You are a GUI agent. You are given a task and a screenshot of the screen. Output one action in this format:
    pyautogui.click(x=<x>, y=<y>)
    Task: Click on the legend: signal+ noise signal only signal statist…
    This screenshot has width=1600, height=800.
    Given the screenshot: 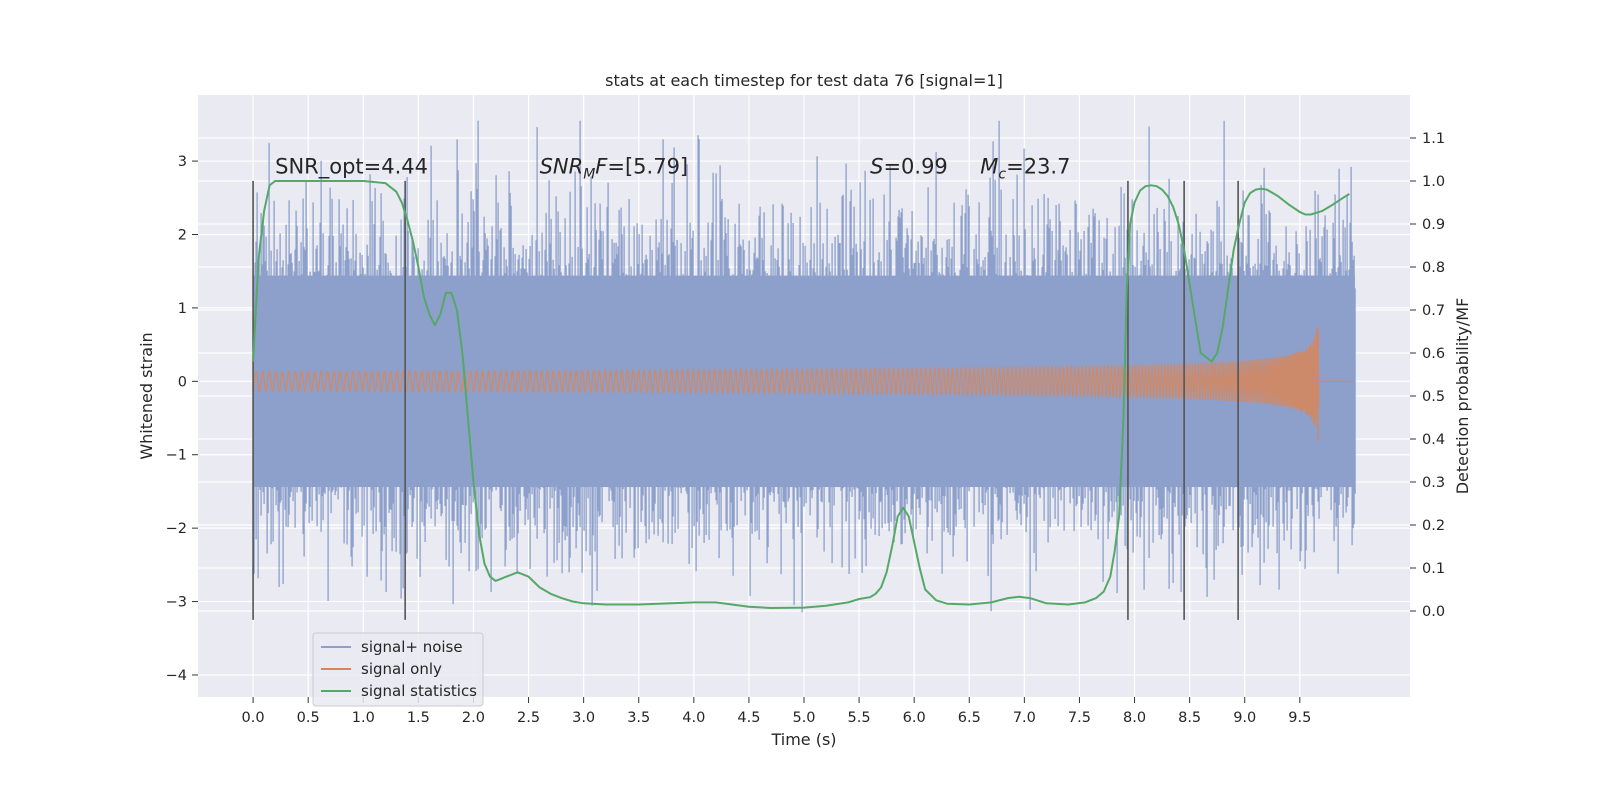 What is the action you would take?
    pyautogui.click(x=398, y=669)
    